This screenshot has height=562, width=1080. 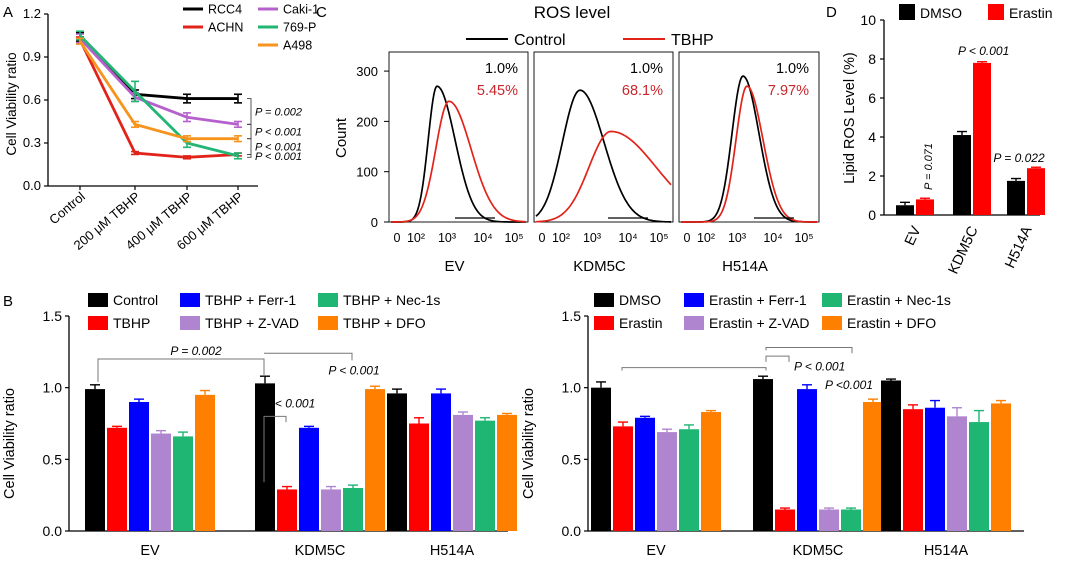 What do you see at coordinates (656, 551) in the screenshot?
I see `b2-x-tick-label: EV` at bounding box center [656, 551].